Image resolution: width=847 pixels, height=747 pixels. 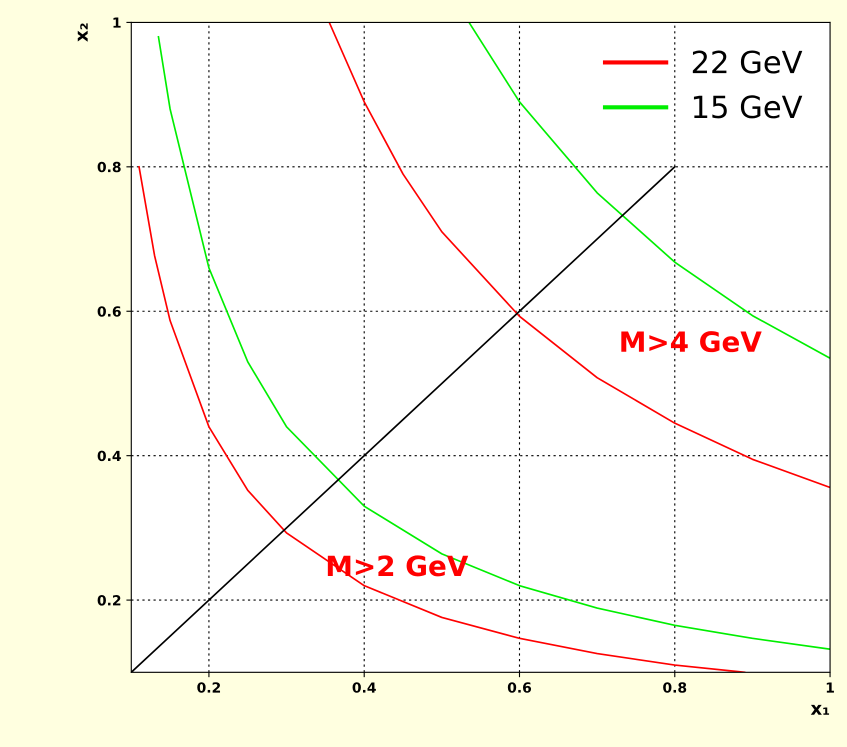 What do you see at coordinates (117, 23) in the screenshot?
I see `y-tick-label: 1` at bounding box center [117, 23].